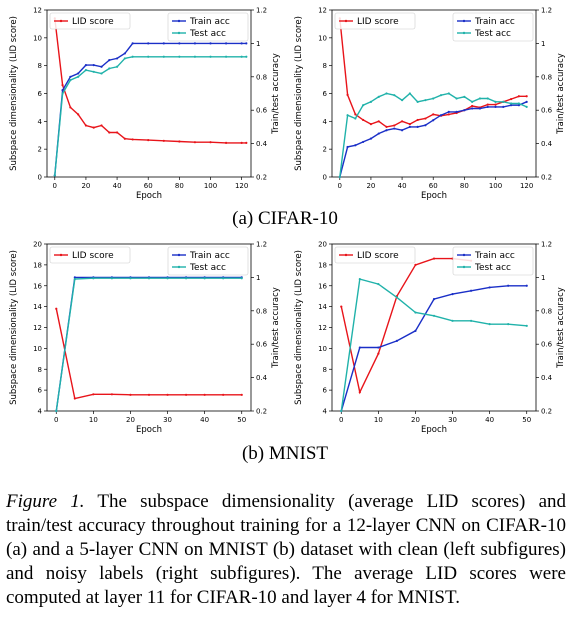 The width and height of the screenshot is (570, 643). I want to click on series-line-test-acc, so click(433, 134).